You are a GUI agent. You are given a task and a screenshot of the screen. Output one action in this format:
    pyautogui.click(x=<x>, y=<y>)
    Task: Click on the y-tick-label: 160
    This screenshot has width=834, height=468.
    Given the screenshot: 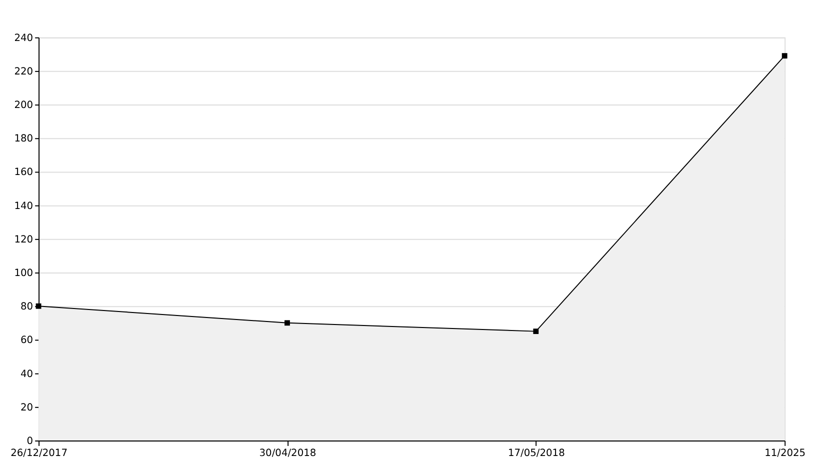 What is the action you would take?
    pyautogui.click(x=24, y=172)
    